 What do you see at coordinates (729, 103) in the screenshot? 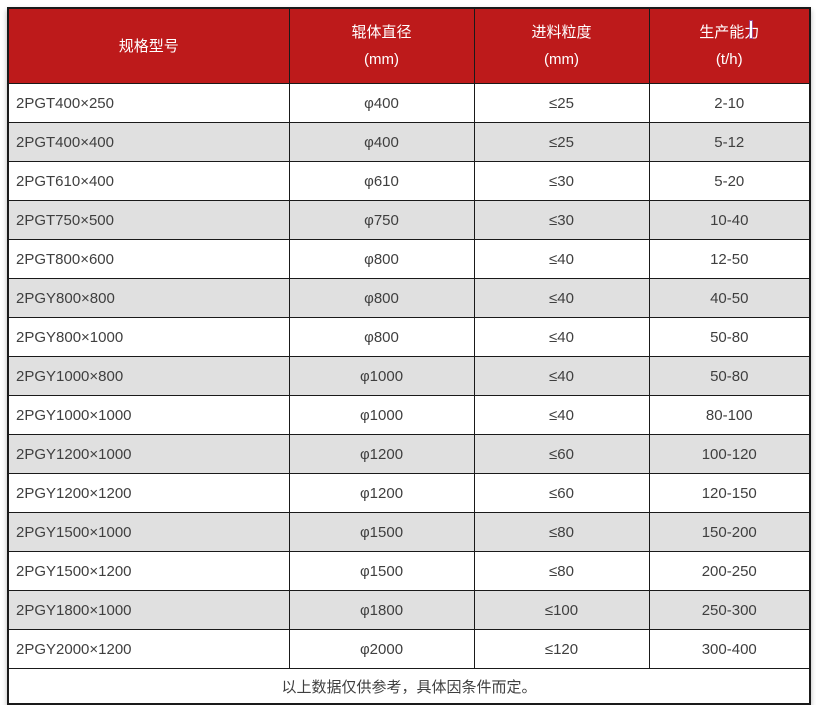
I see `cell-capacity: 2-10` at bounding box center [729, 103].